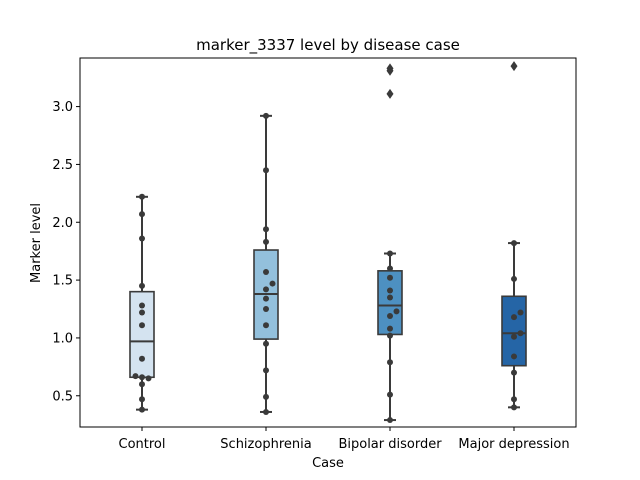 The width and height of the screenshot is (640, 480). What do you see at coordinates (142, 444) in the screenshot?
I see `x-tick-label: Control` at bounding box center [142, 444].